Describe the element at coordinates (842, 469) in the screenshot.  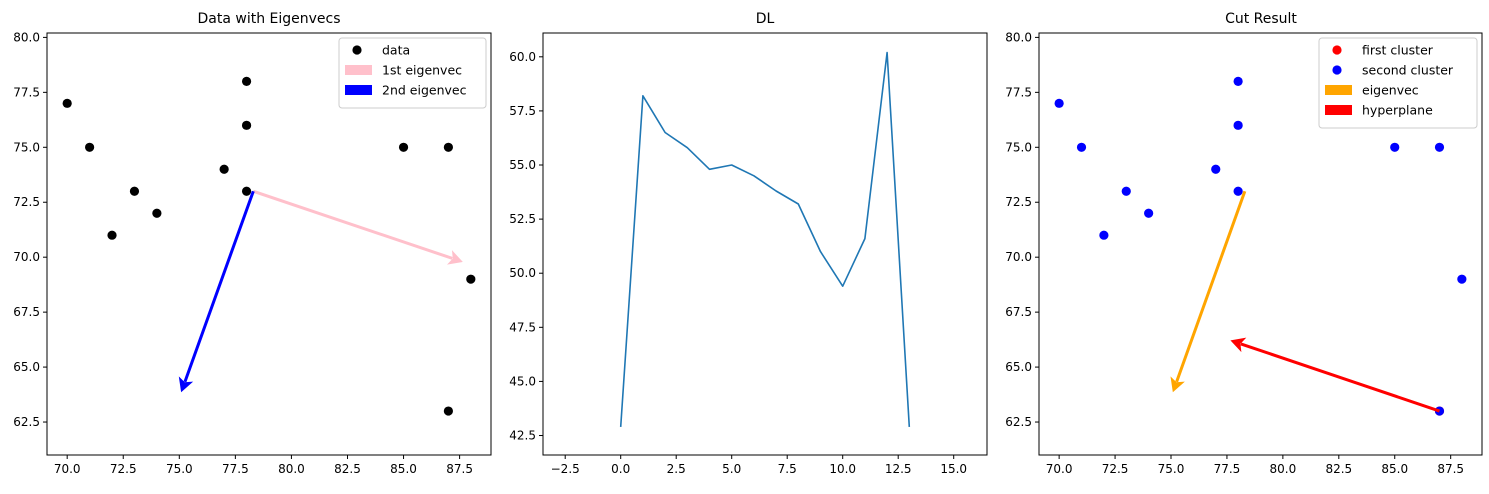
I see `x-tick-label: 10.0` at that location.